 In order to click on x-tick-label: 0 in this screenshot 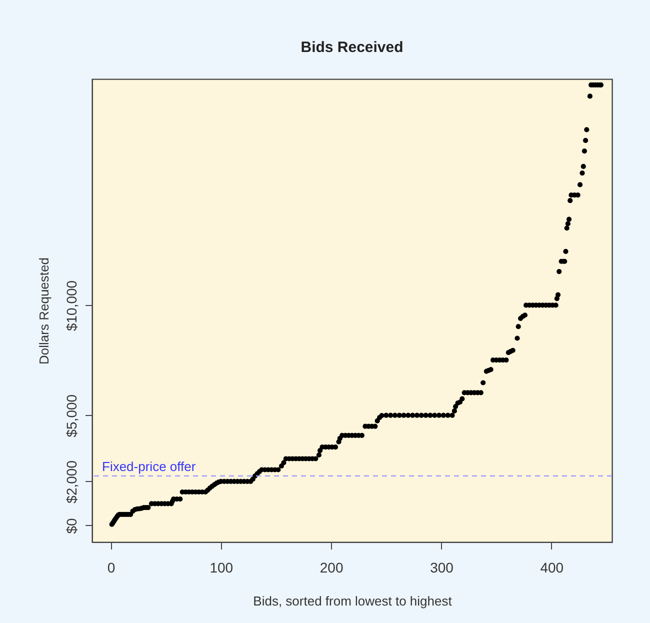, I will do `click(111, 568)`.